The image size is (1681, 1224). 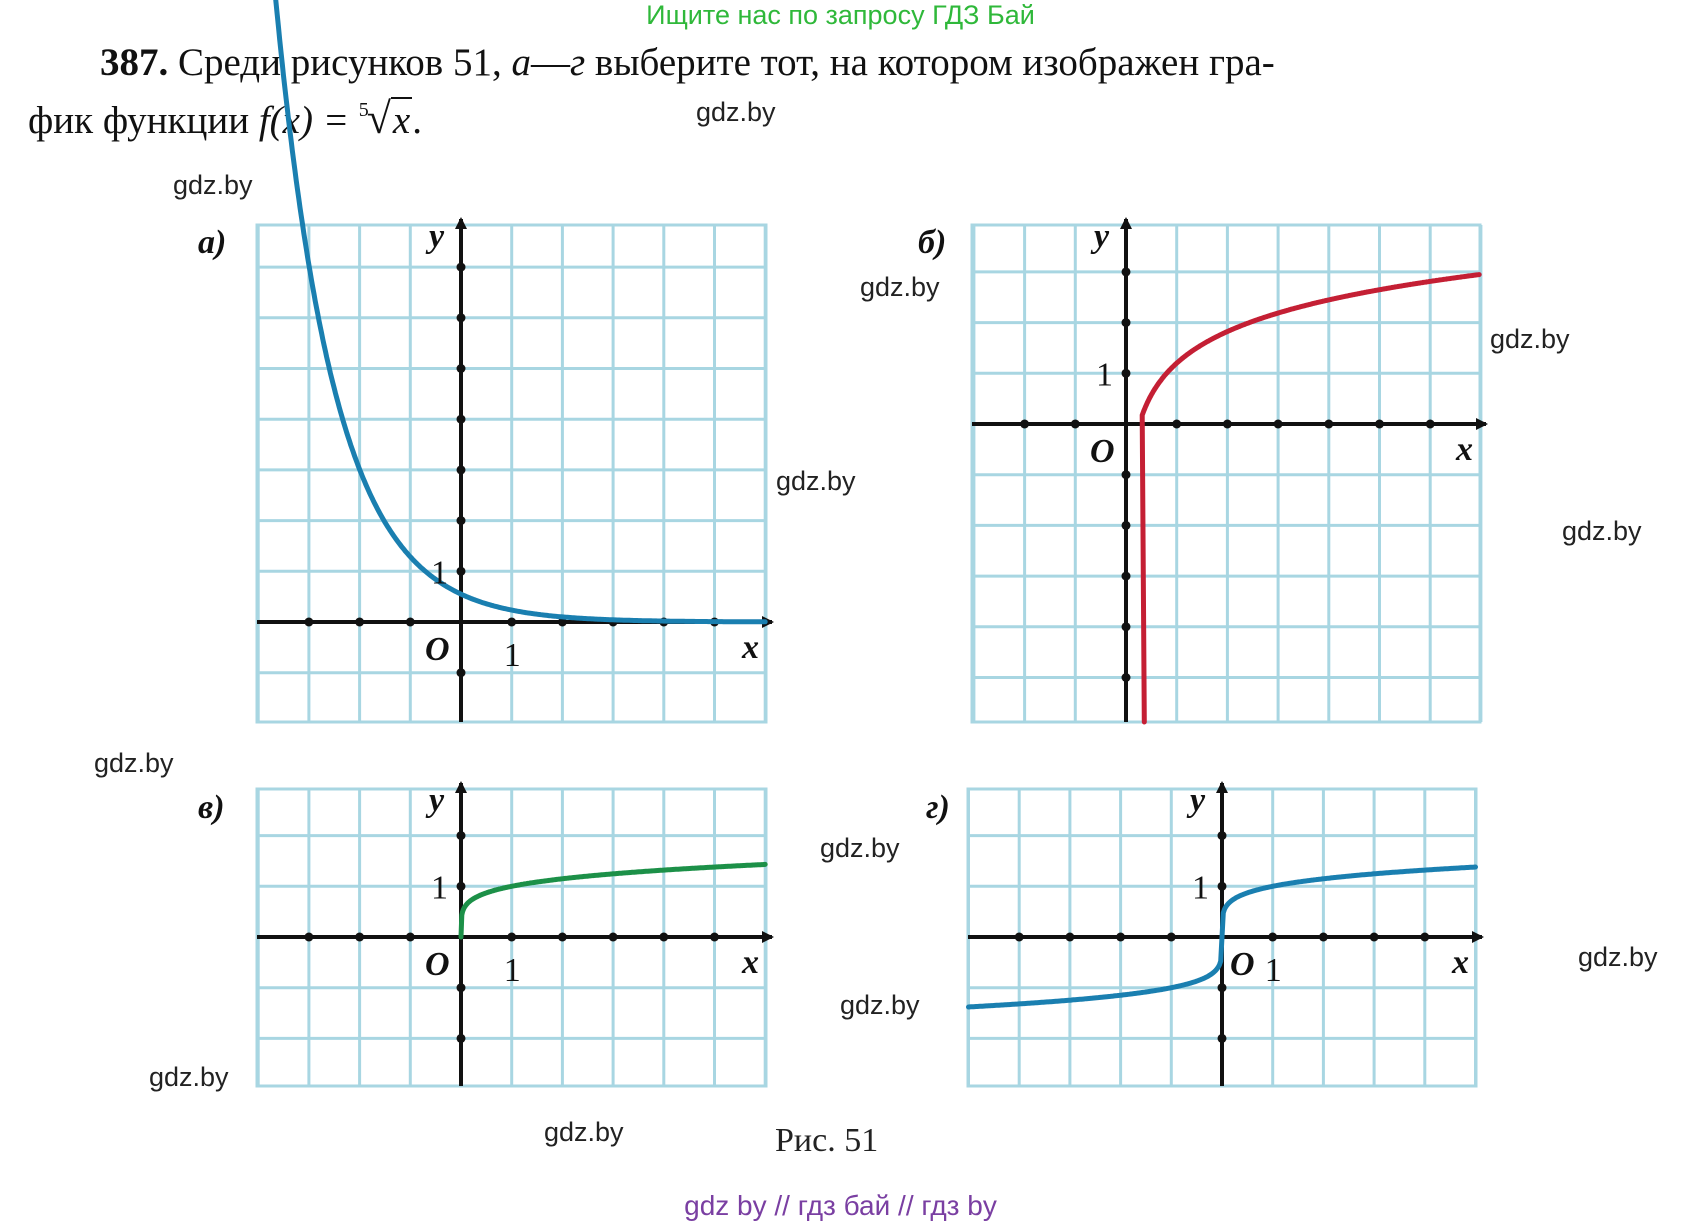 I want to click on graph-panel: б) y x O 1, so click(x=1203, y=471).